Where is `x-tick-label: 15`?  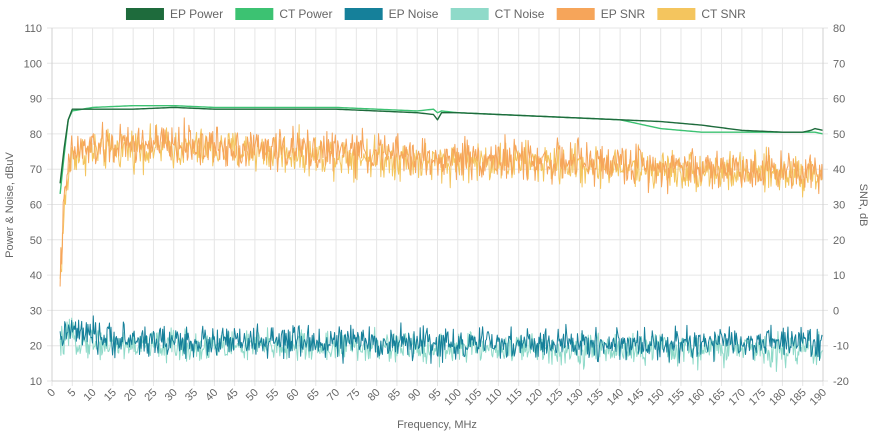 x-tick-label: 15 is located at coordinates (110, 395).